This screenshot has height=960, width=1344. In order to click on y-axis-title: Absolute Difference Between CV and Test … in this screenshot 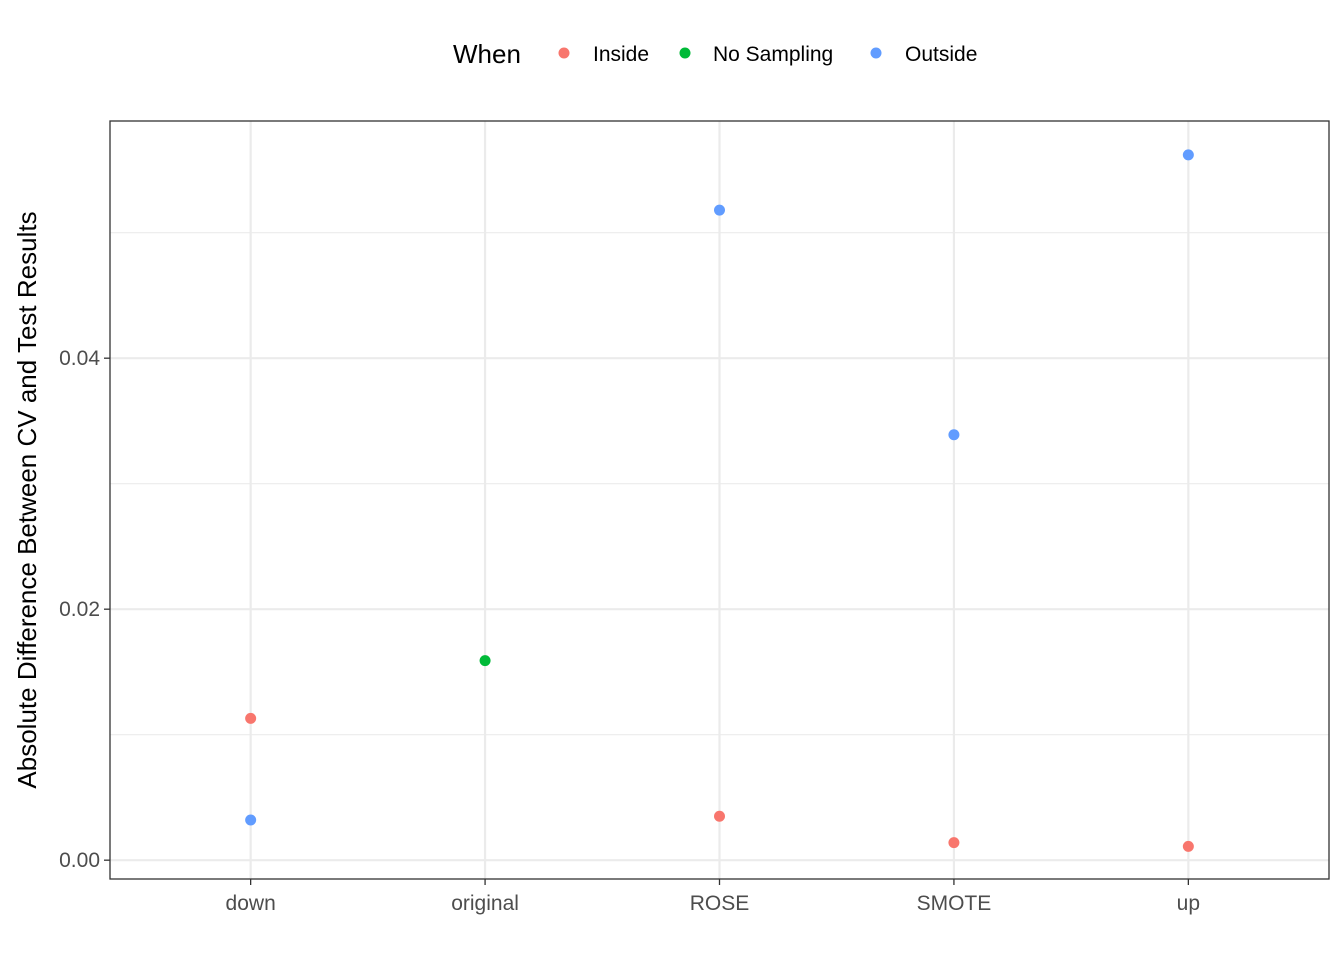, I will do `click(27, 499)`.